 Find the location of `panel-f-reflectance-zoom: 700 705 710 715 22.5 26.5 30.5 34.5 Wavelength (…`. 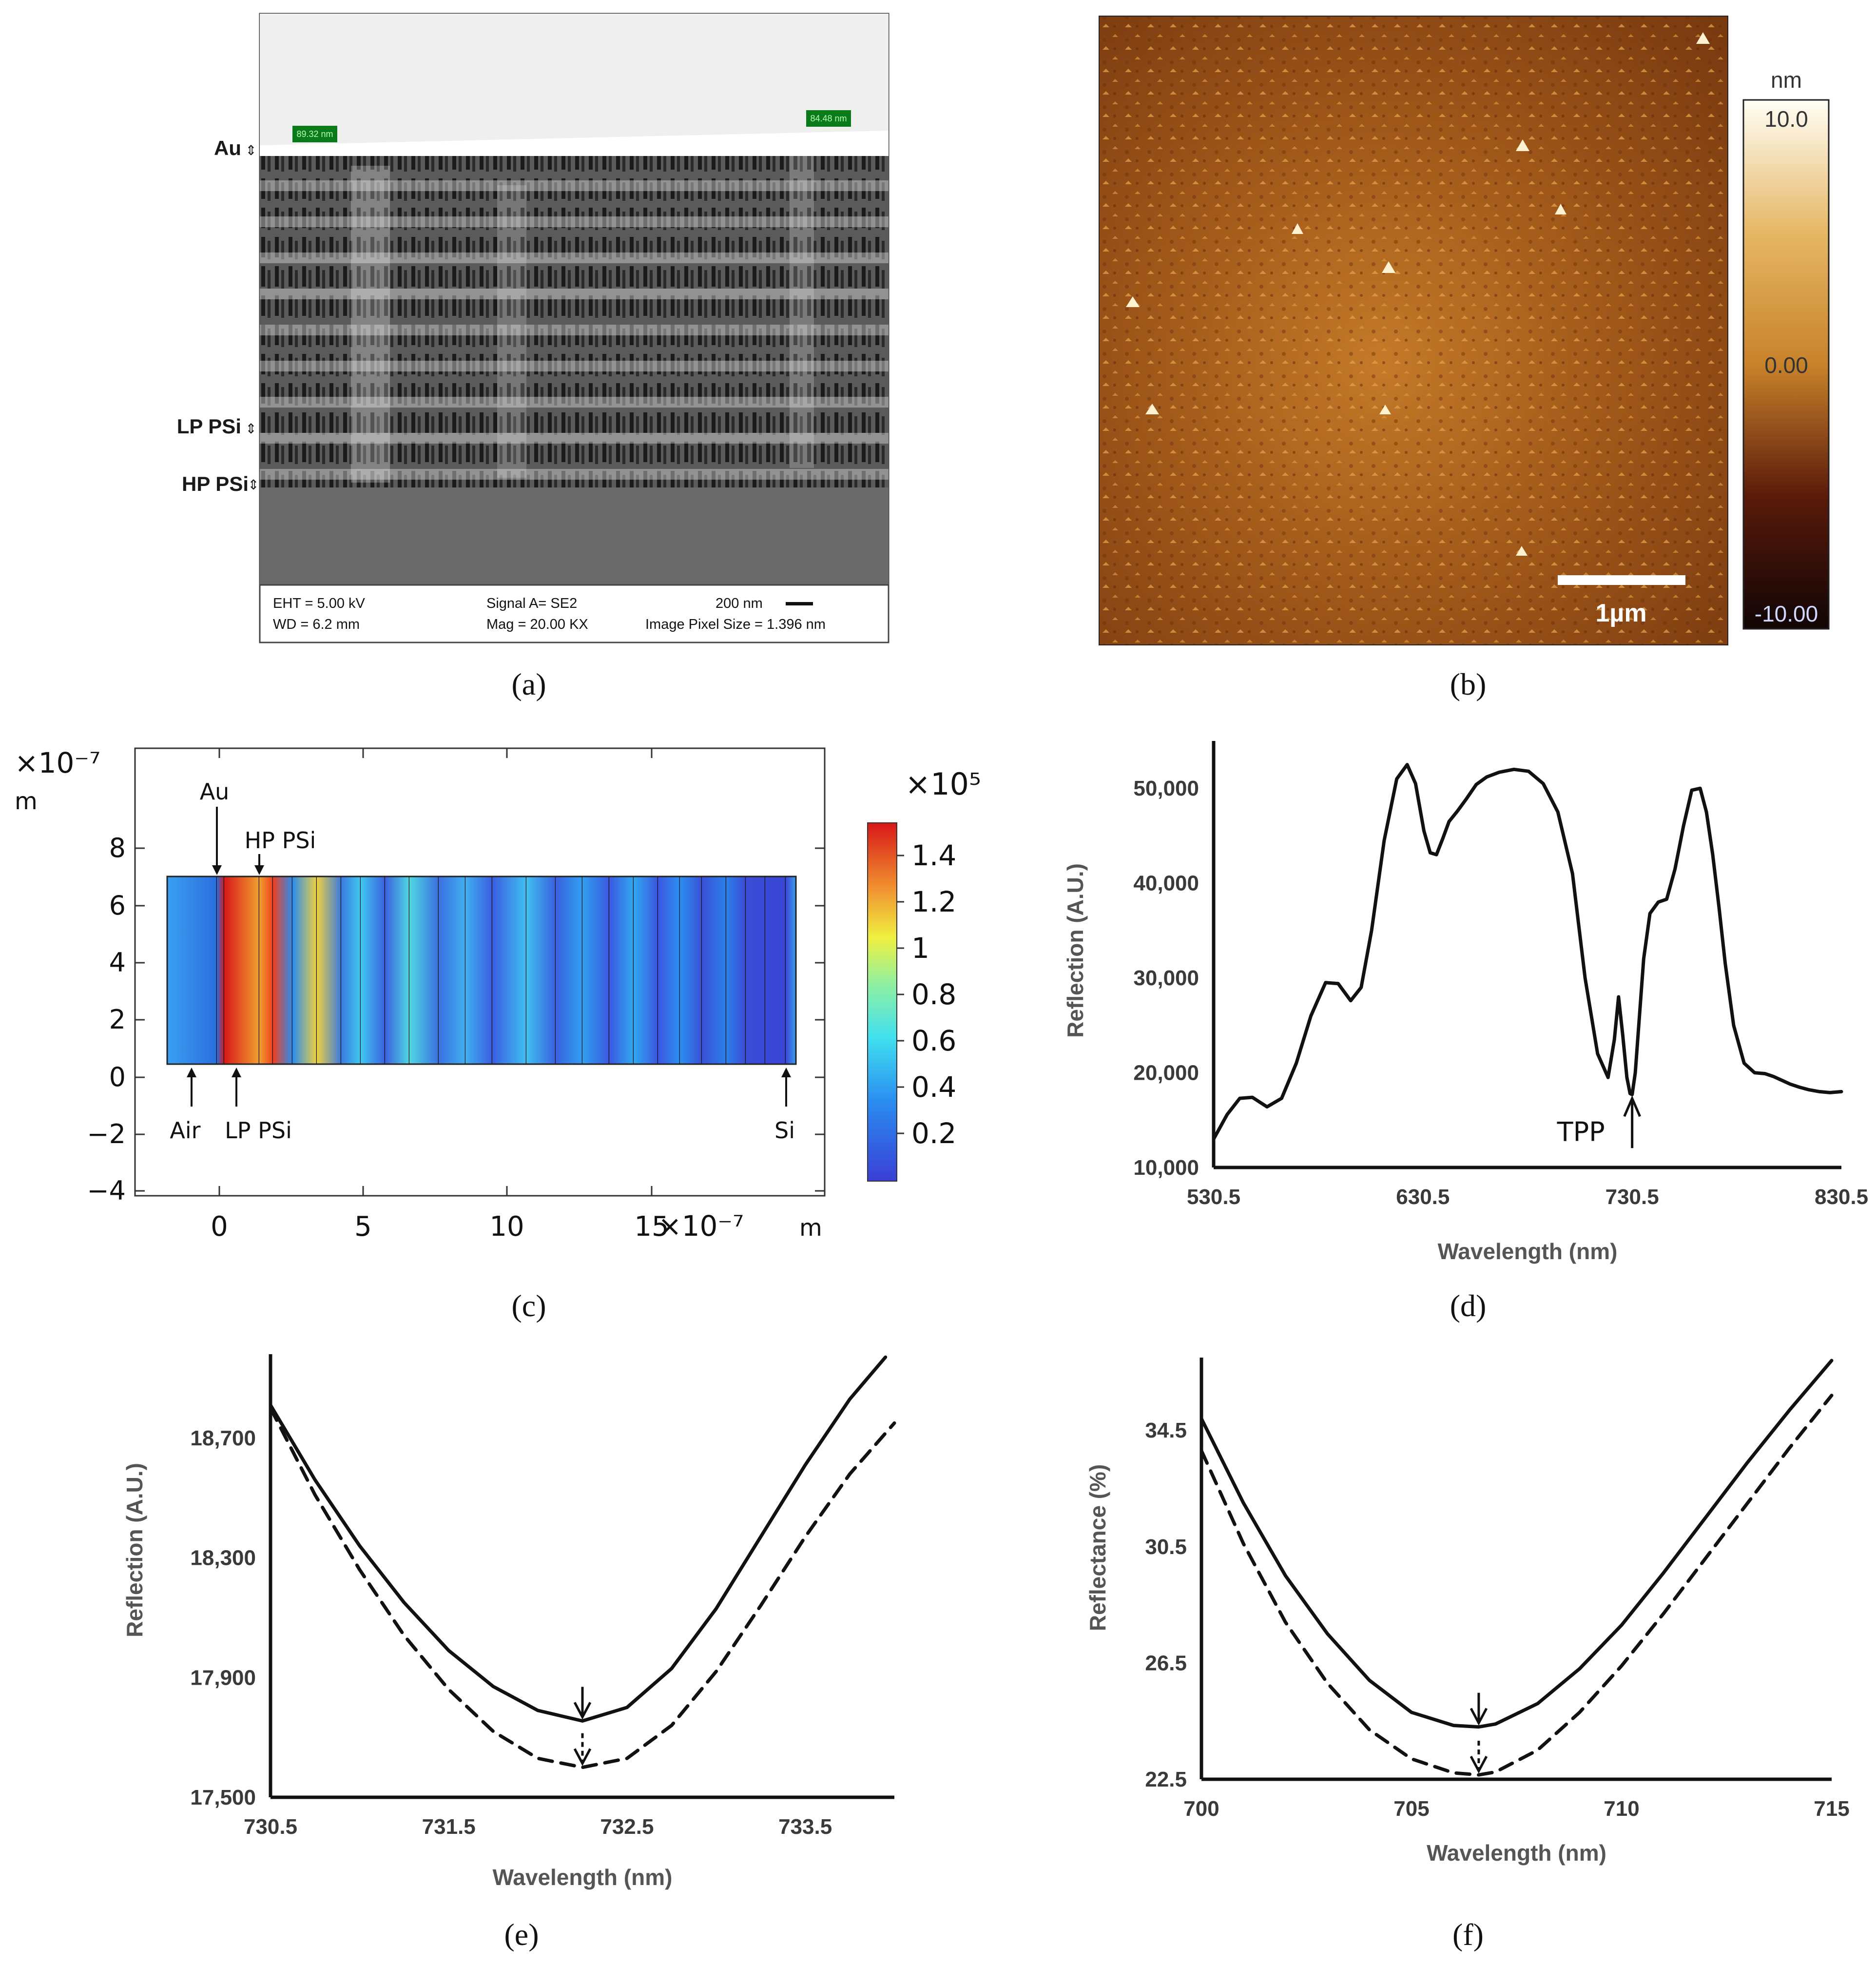

panel-f-reflectance-zoom: 700 705 710 715 22.5 26.5 30.5 34.5 Wavelength (… is located at coordinates (1468, 1655).